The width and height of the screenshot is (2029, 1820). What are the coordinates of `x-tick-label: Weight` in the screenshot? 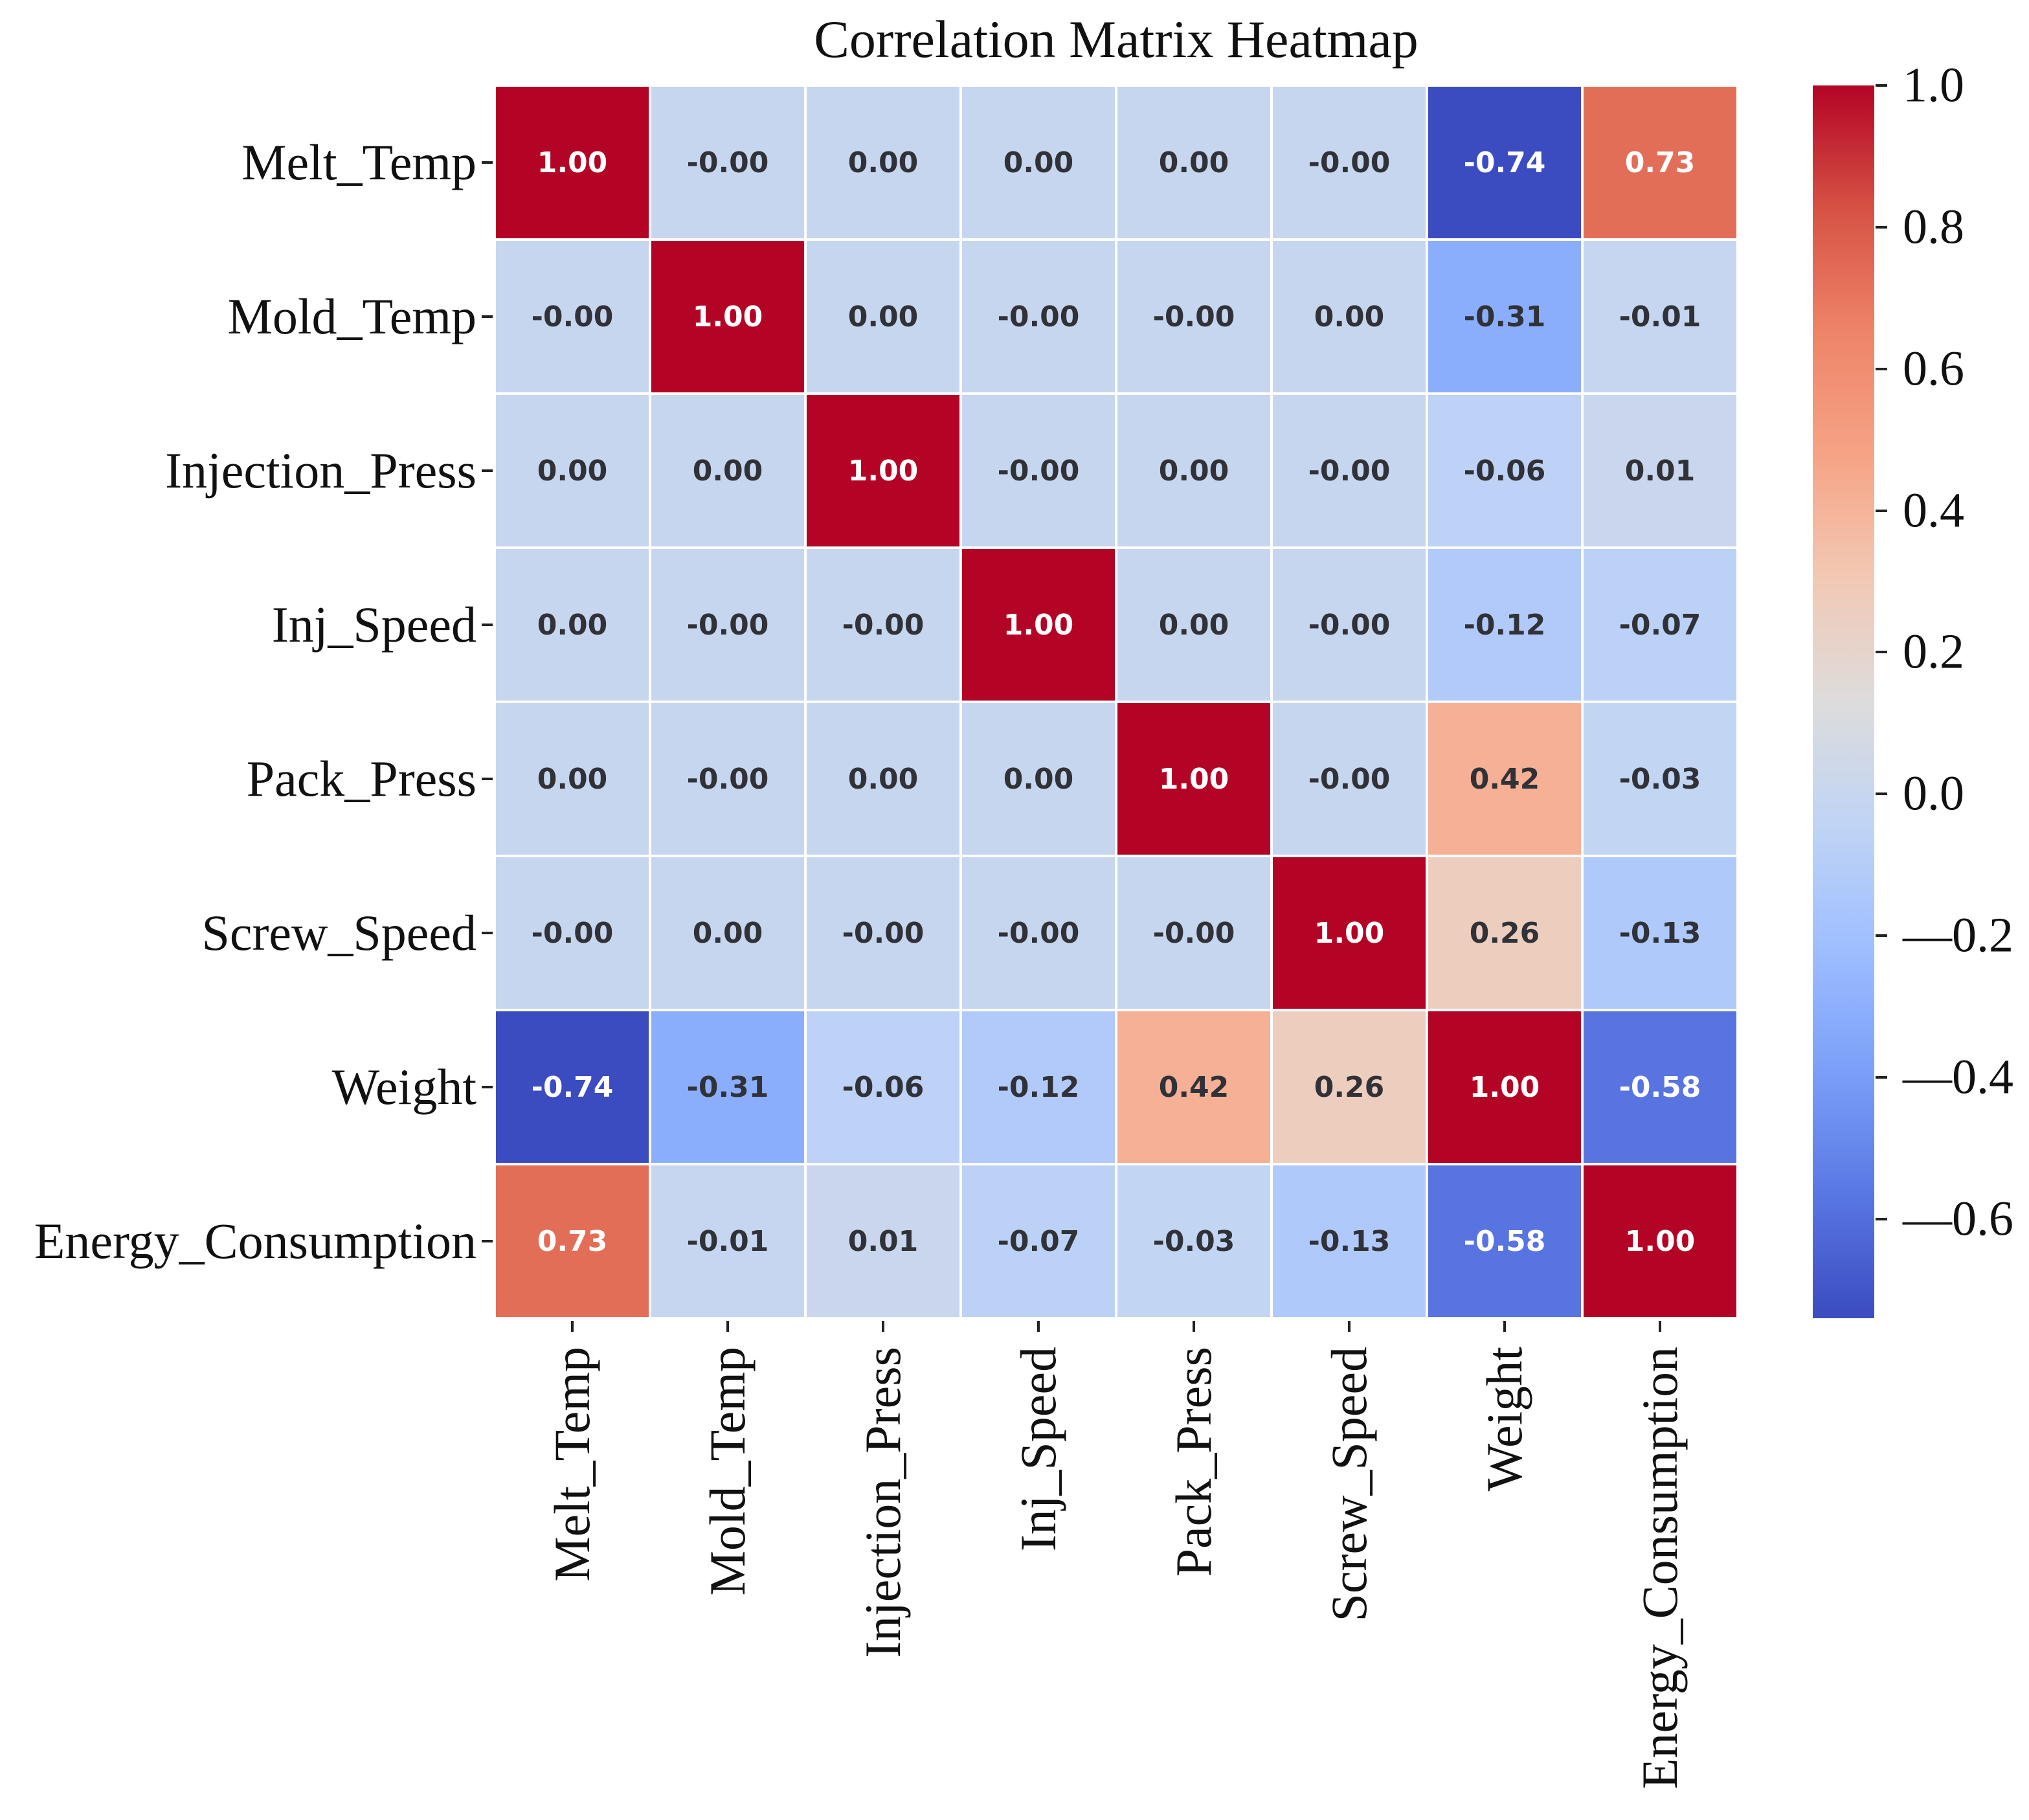 It's located at (1504, 1420).